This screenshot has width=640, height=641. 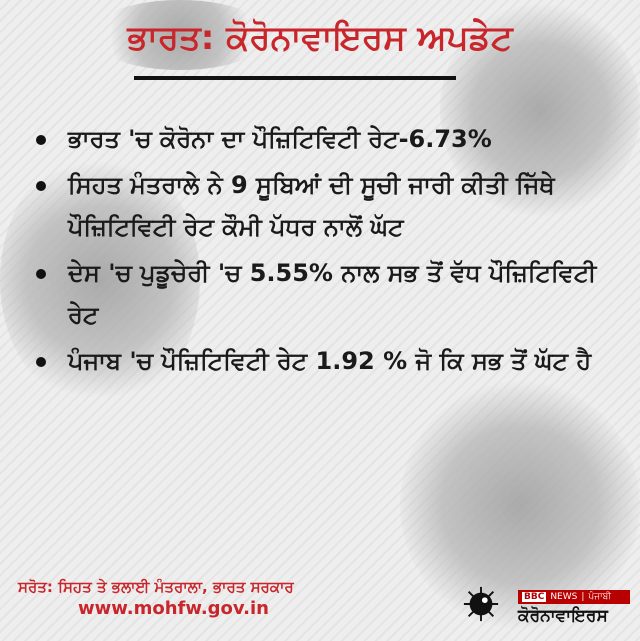 I want to click on virus-icon, so click(x=481, y=604).